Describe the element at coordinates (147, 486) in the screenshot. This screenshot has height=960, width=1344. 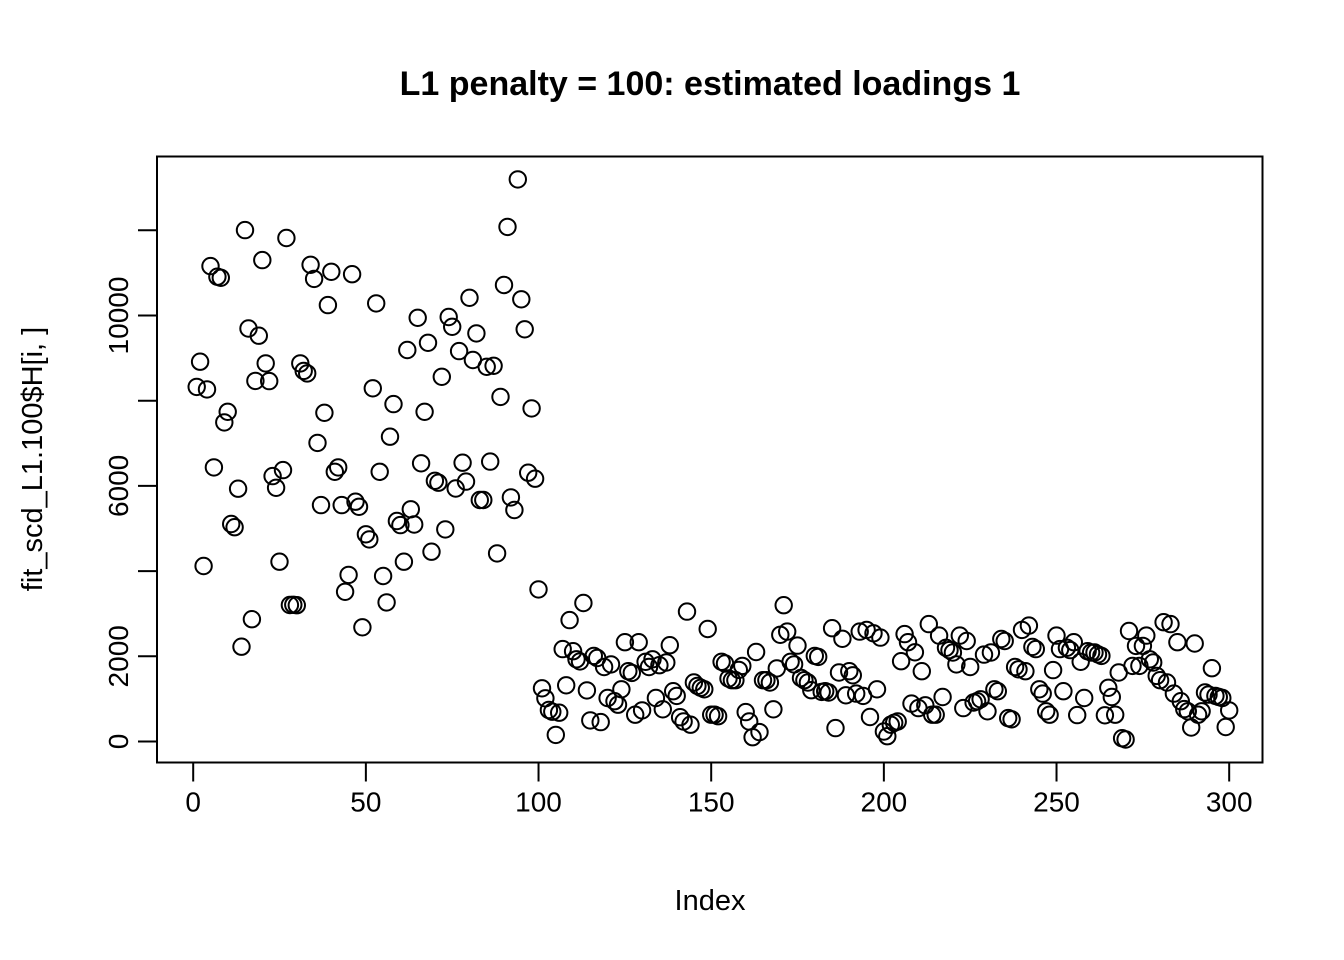
I see `y-axis-ticks` at that location.